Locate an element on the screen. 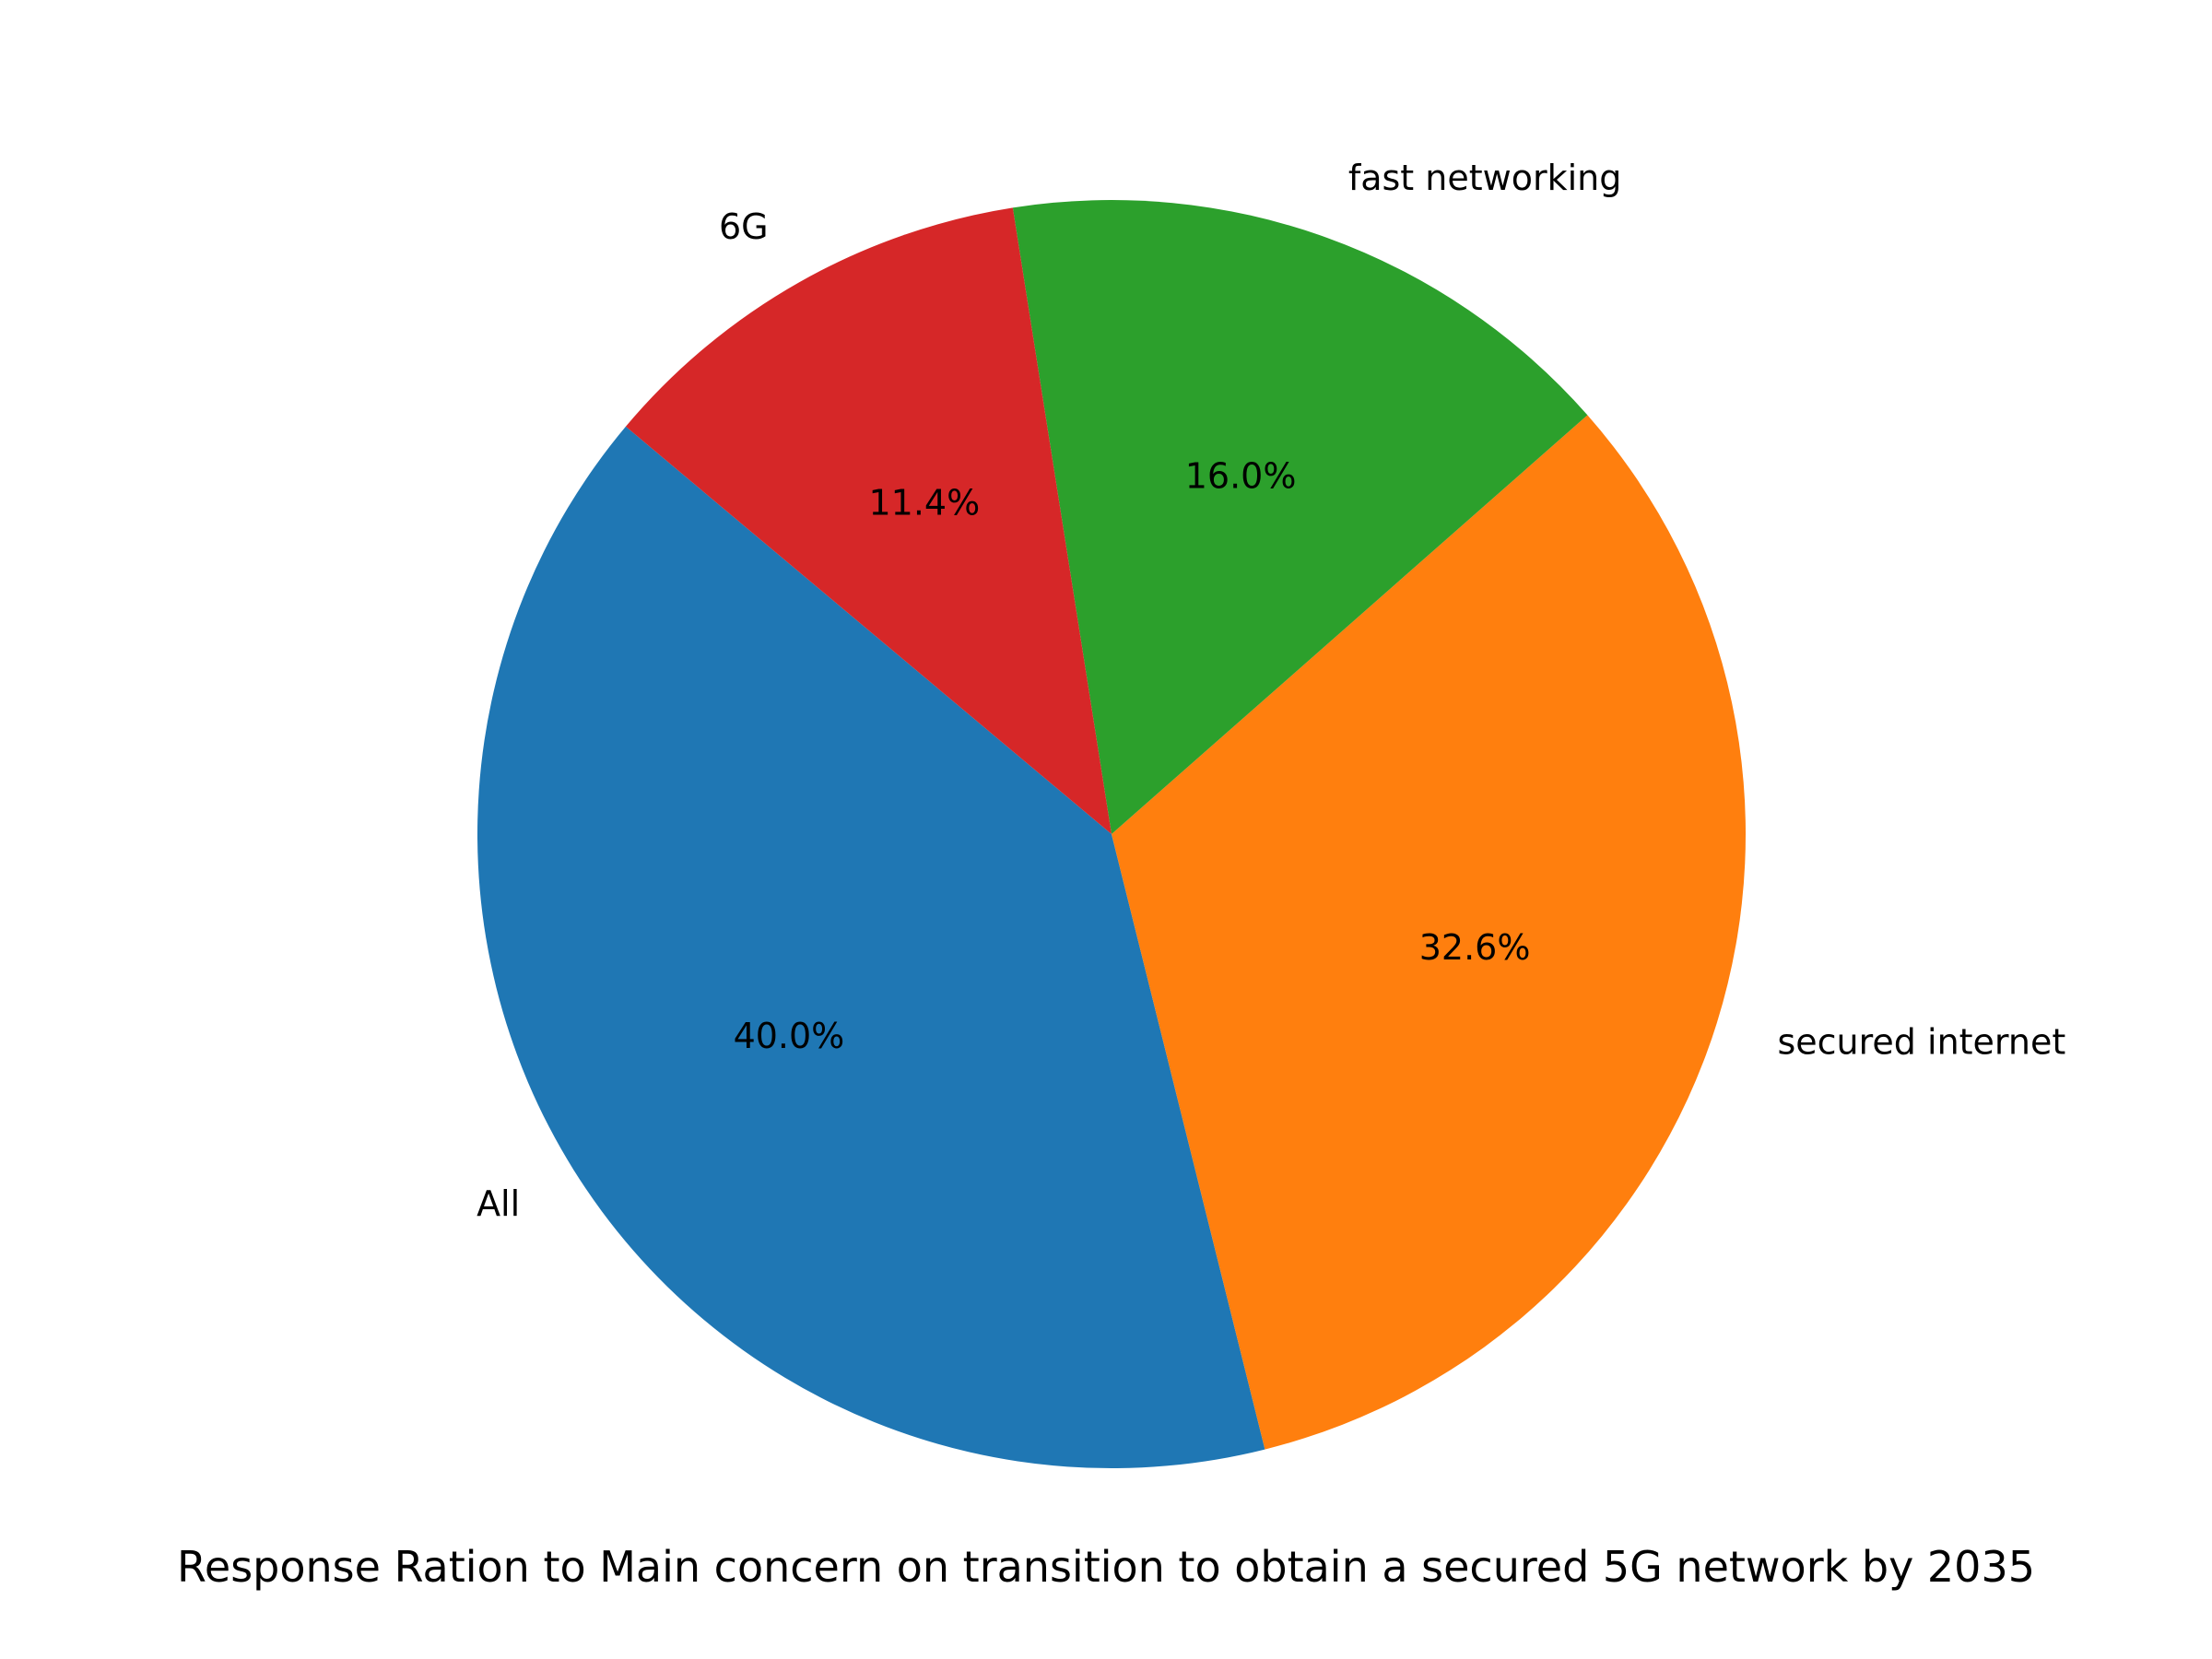  pie-slice-6g is located at coordinates (868, 520).